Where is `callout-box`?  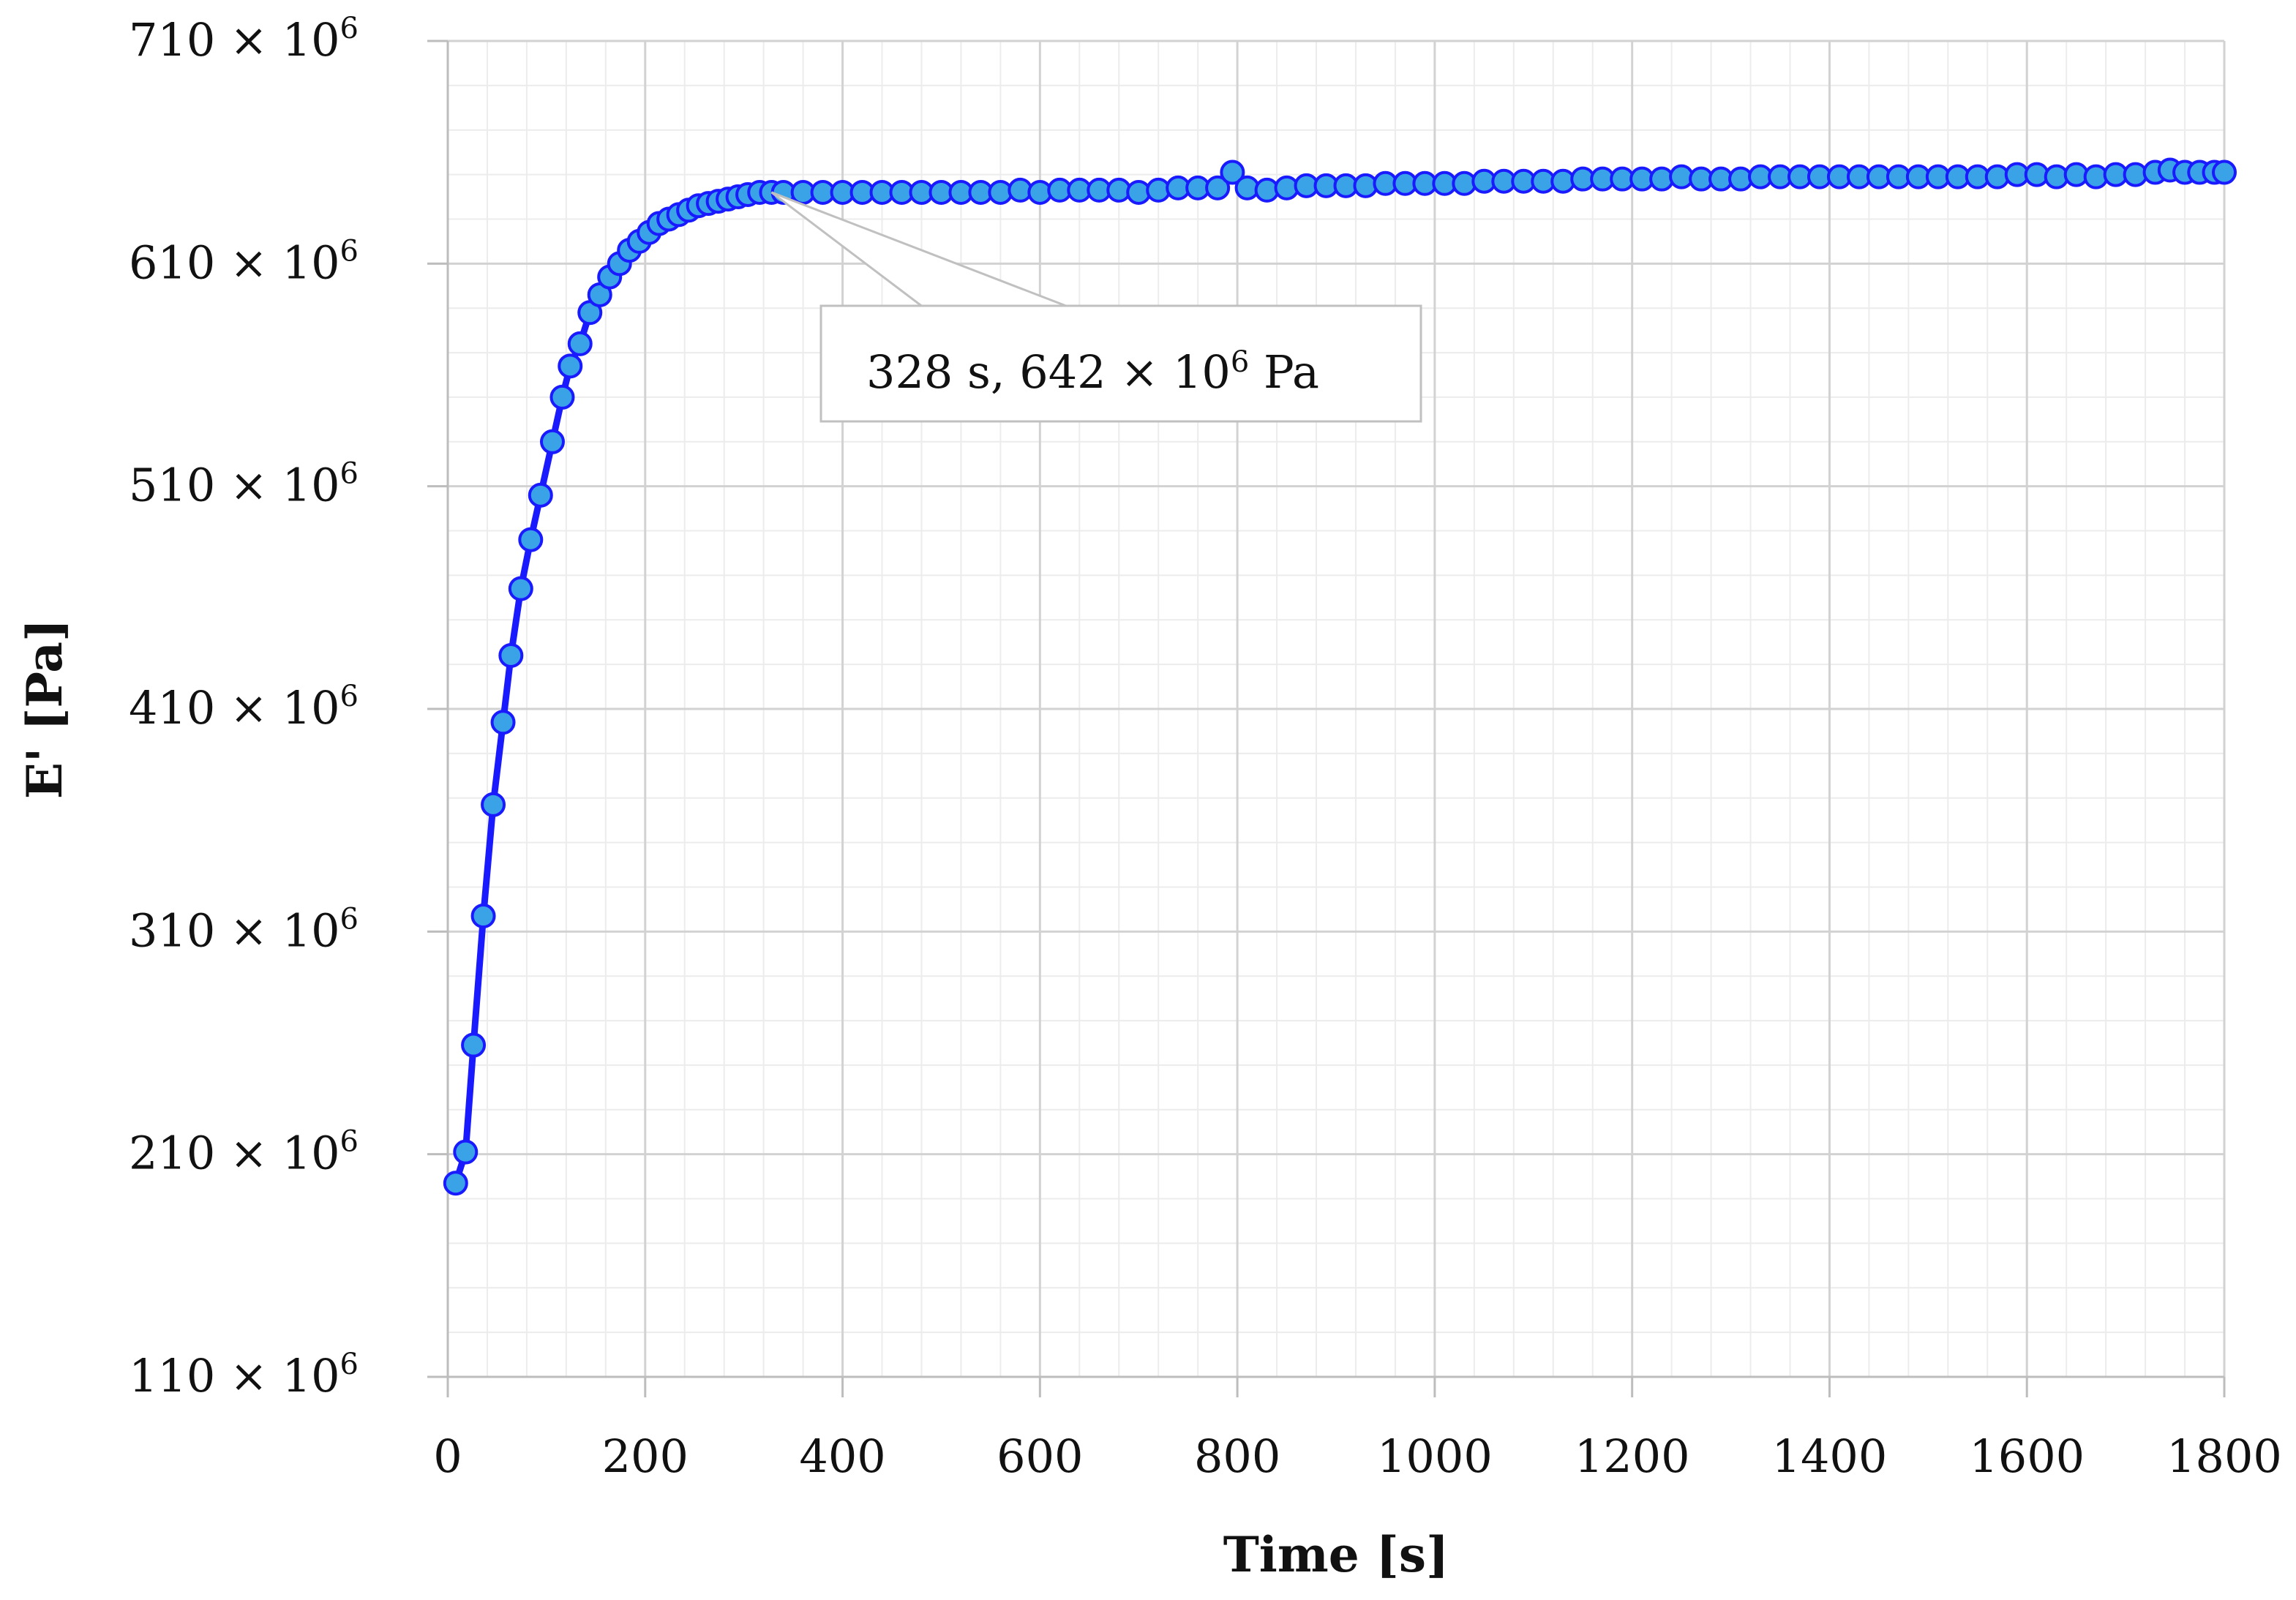 callout-box is located at coordinates (1121, 363).